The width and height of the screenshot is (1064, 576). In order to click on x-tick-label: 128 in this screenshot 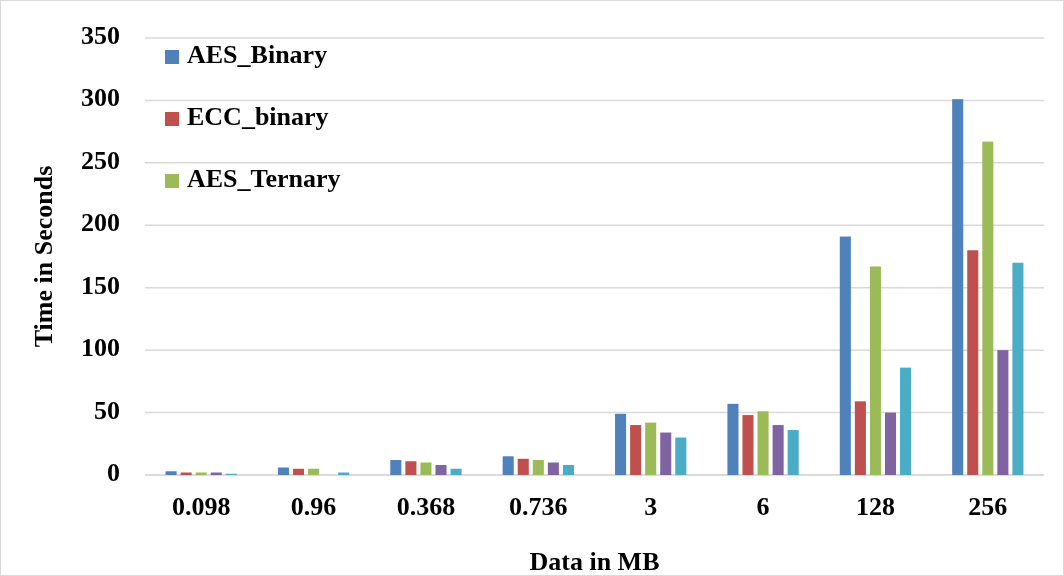, I will do `click(875, 506)`.